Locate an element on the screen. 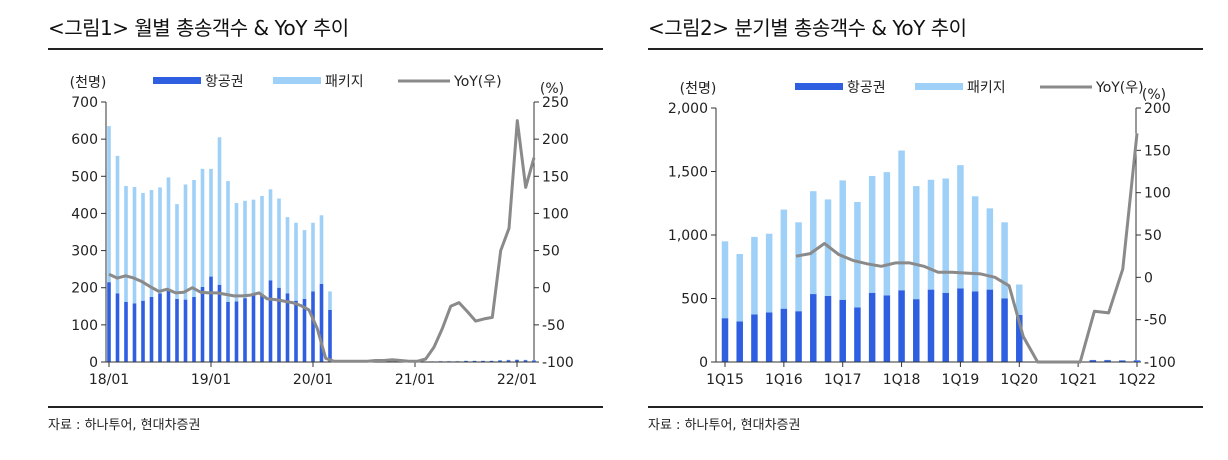 Image resolution: width=1228 pixels, height=460 pixels. legend-package-label: 패키지 is located at coordinates (344, 82).